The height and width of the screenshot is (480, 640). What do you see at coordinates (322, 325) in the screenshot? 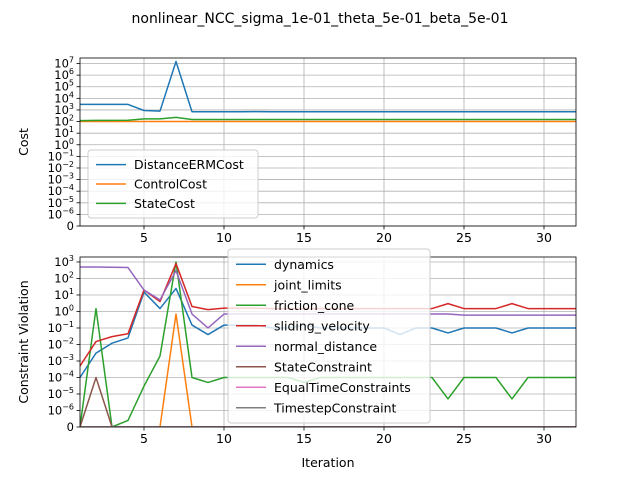
I see `legend-label-sliding-velocity: sliding_velocity` at bounding box center [322, 325].